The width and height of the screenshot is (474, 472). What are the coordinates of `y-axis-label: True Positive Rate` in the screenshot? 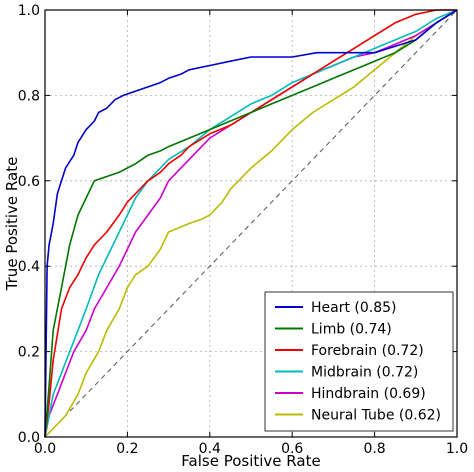 It's located at (12, 224).